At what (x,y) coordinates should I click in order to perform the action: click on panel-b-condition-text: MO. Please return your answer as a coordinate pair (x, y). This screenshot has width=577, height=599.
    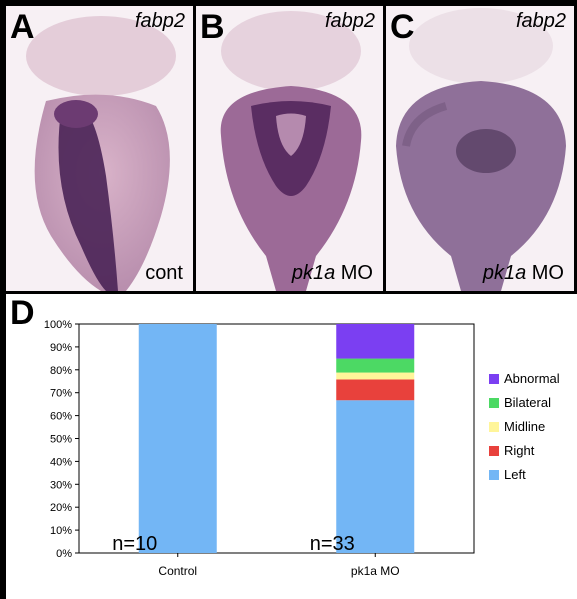
    Looking at the image, I should click on (354, 273).